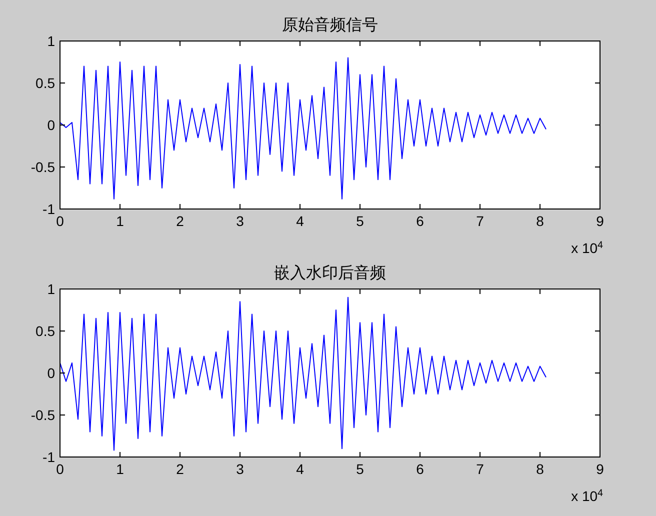  I want to click on chart-title: 嵌入水印后音频, so click(330, 273).